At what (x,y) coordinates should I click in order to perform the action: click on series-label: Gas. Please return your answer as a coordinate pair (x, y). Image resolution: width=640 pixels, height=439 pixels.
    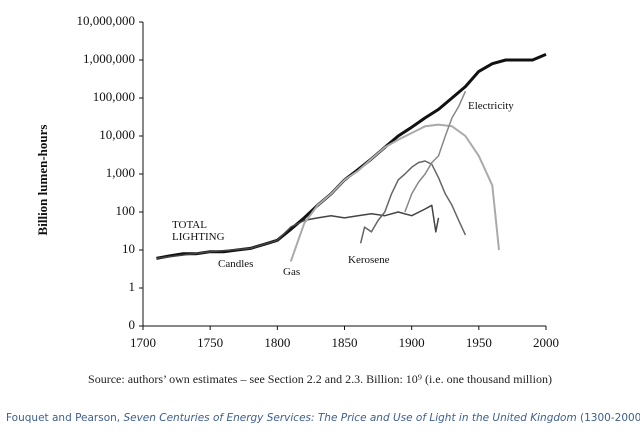
    Looking at the image, I should click on (292, 272).